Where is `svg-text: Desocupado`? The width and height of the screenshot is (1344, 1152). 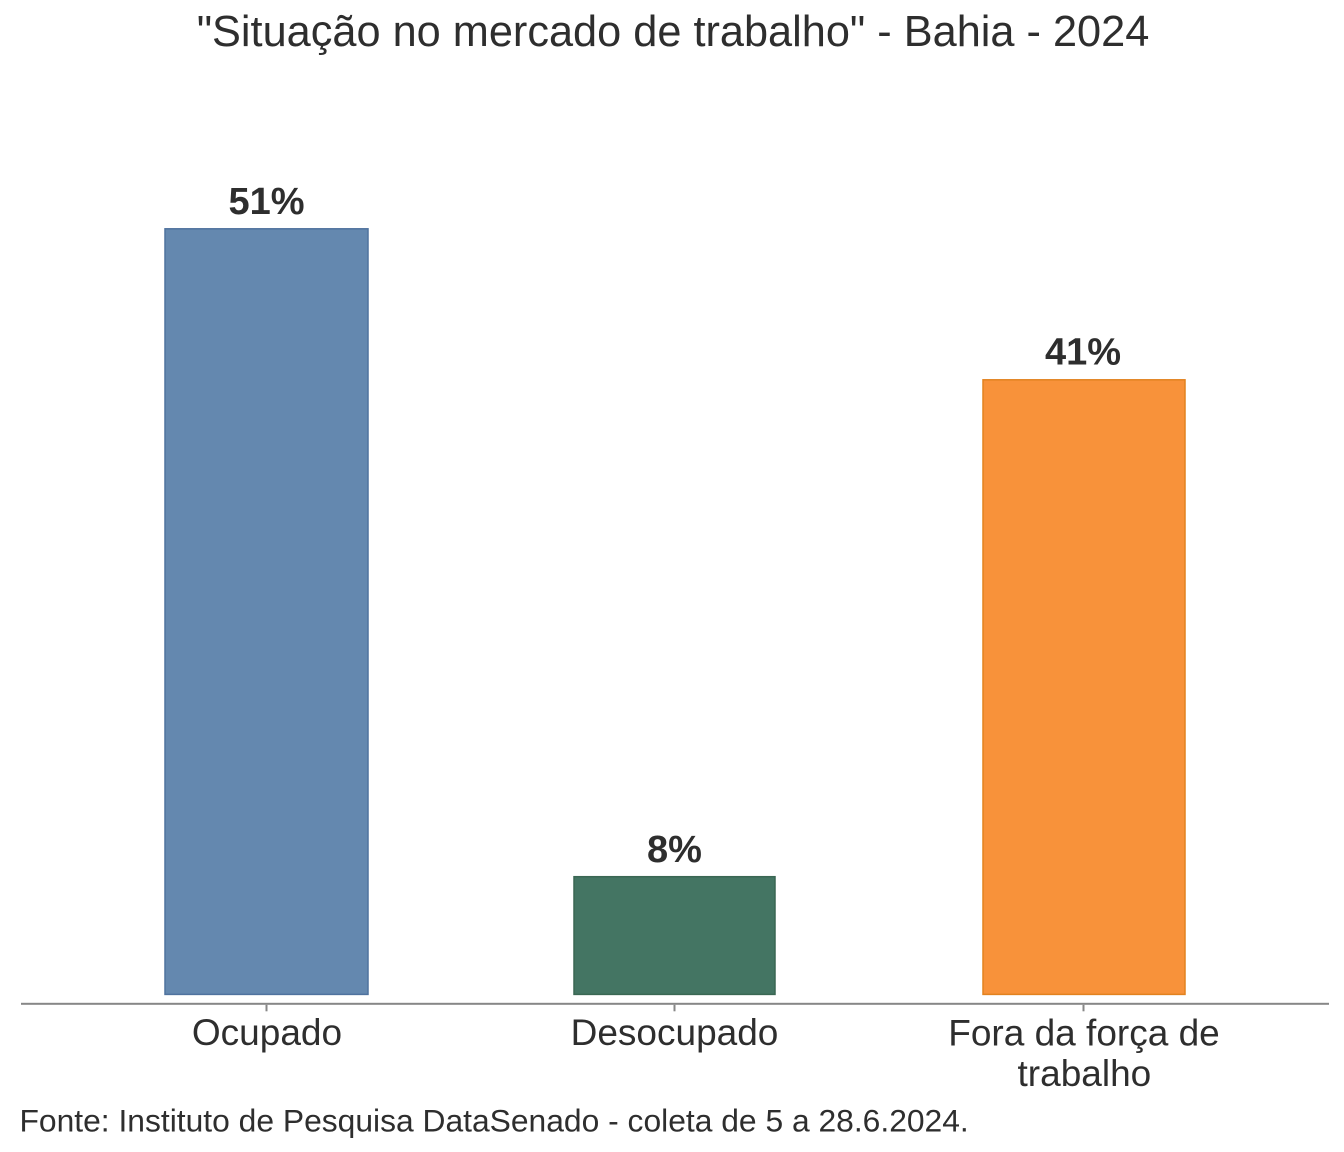
svg-text: Desocupado is located at coordinates (675, 1032).